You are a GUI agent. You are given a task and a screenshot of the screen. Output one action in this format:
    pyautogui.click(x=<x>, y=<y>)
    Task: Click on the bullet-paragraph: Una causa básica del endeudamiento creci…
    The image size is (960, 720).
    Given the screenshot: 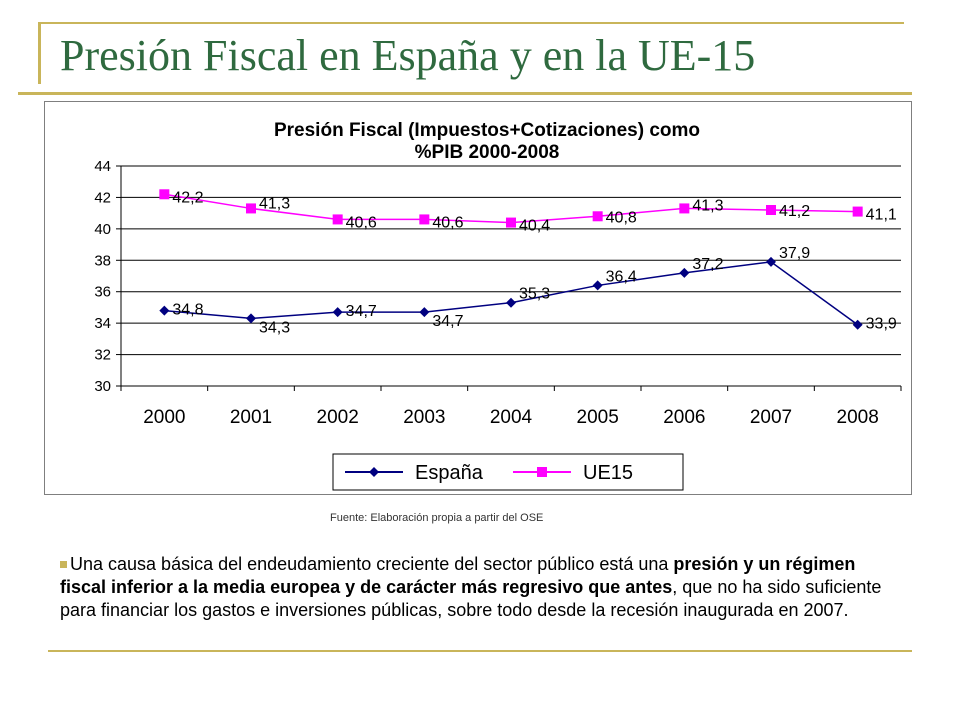 What is the action you would take?
    pyautogui.click(x=480, y=587)
    